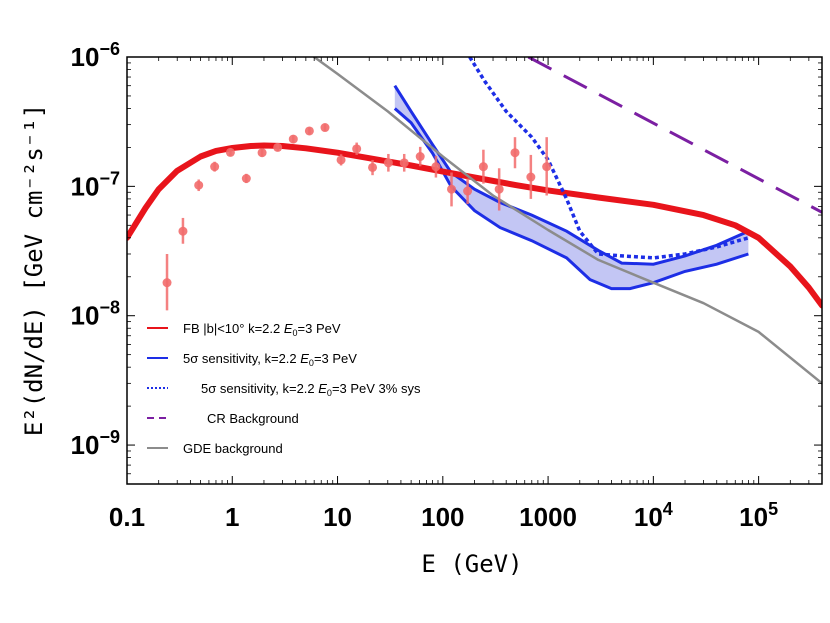 The image size is (830, 623). I want to click on series-cr-background-line, so click(674, 135).